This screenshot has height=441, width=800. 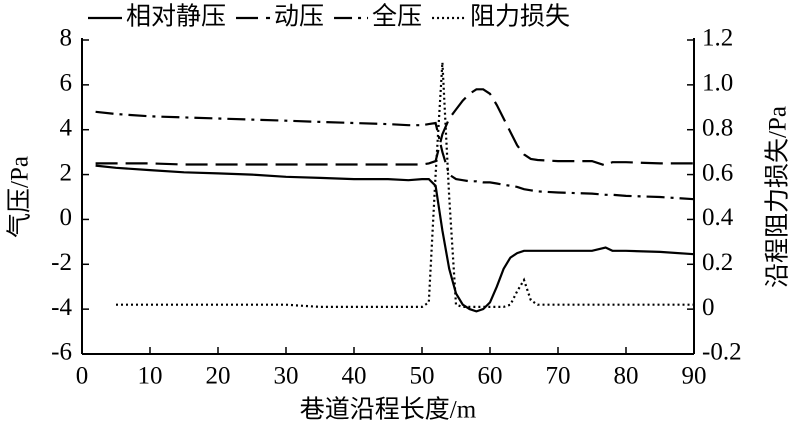 What do you see at coordinates (388, 410) in the screenshot?
I see `x-axis-label: 巷道沿程长度/m` at bounding box center [388, 410].